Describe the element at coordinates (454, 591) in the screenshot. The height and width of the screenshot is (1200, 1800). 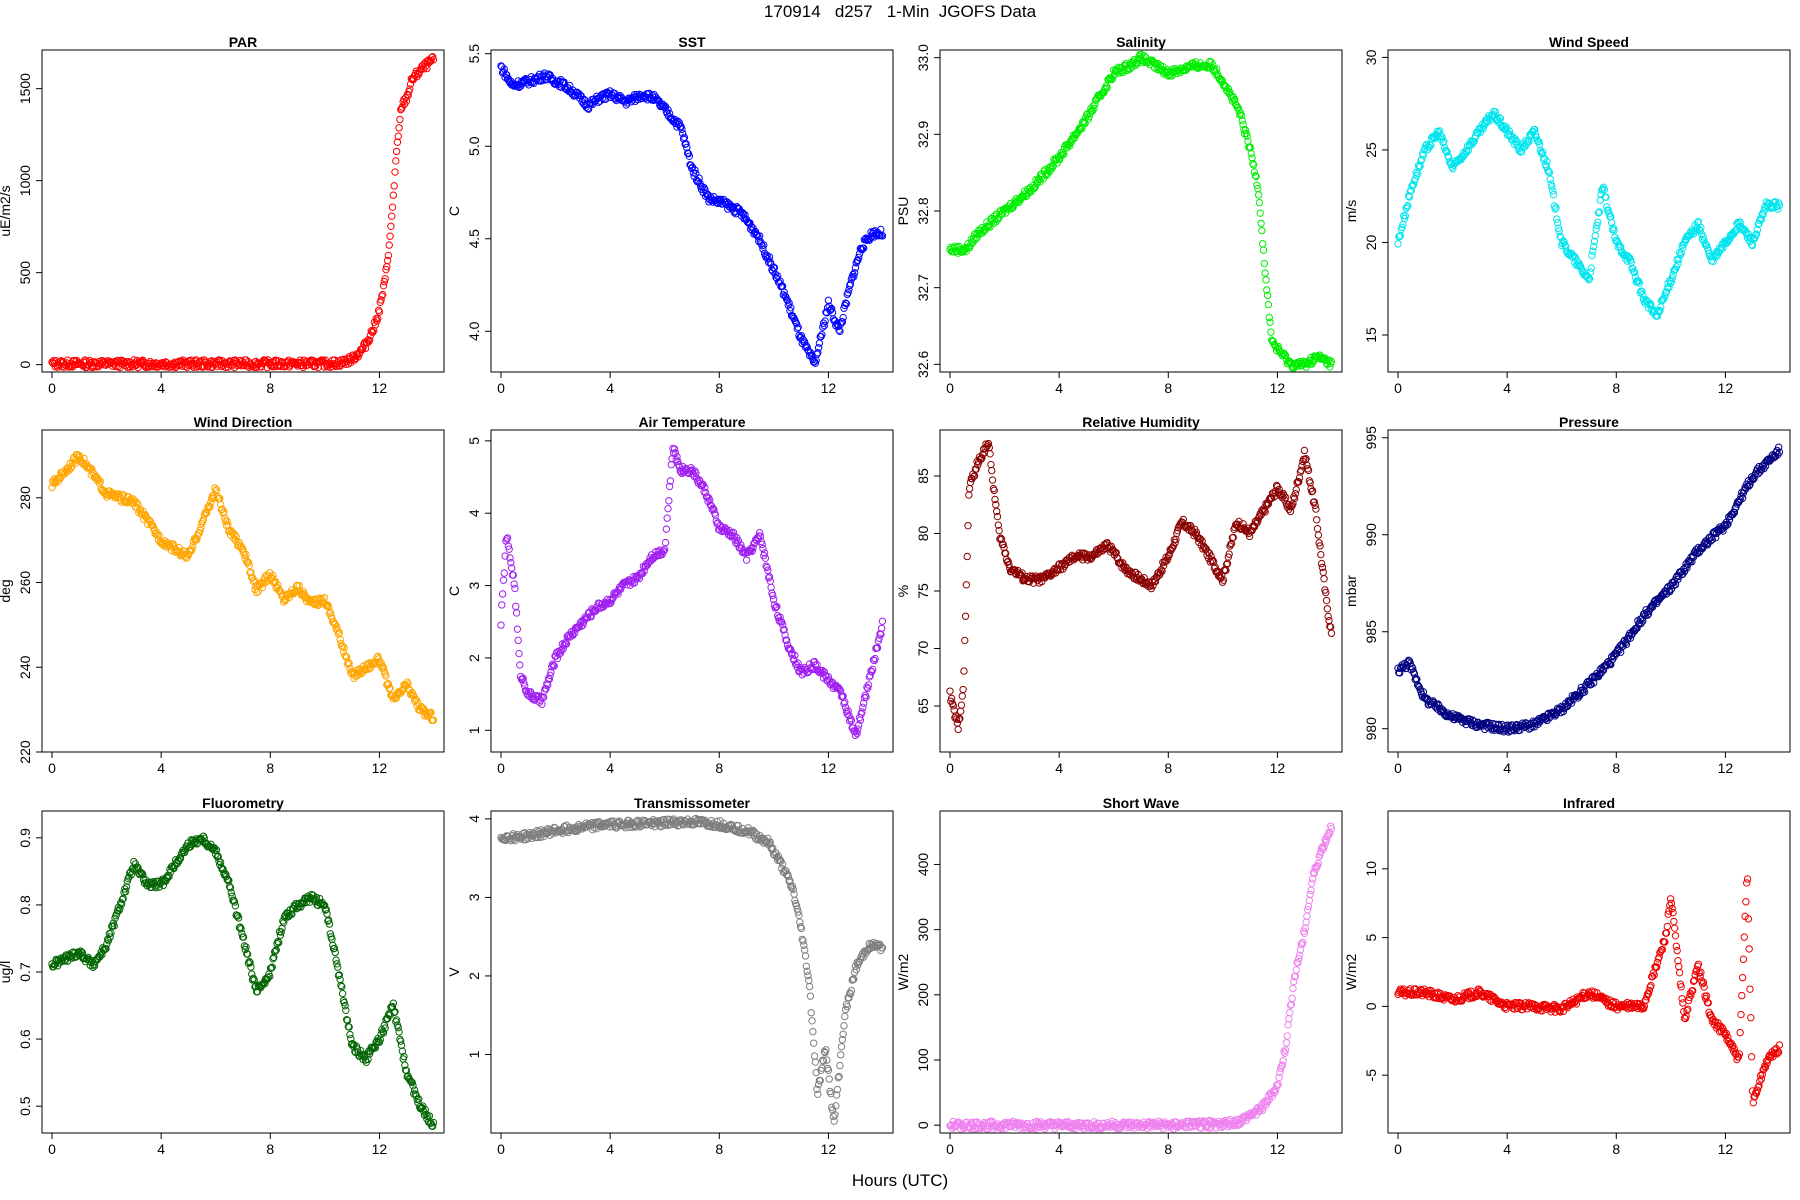
I see `y-axis-label: C` at that location.